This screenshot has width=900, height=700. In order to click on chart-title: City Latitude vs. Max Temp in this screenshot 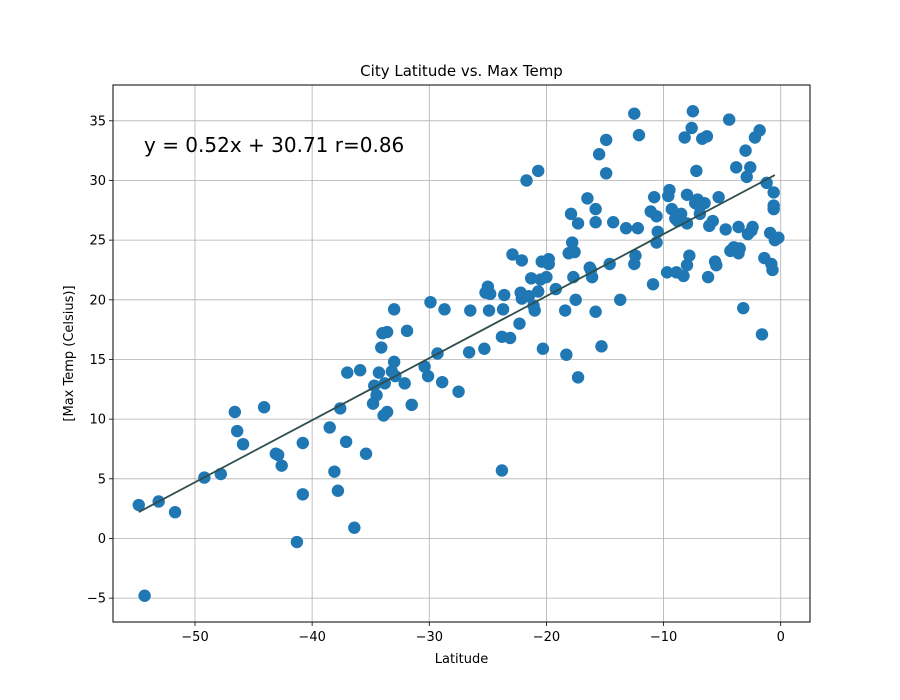, I will do `click(461, 71)`.